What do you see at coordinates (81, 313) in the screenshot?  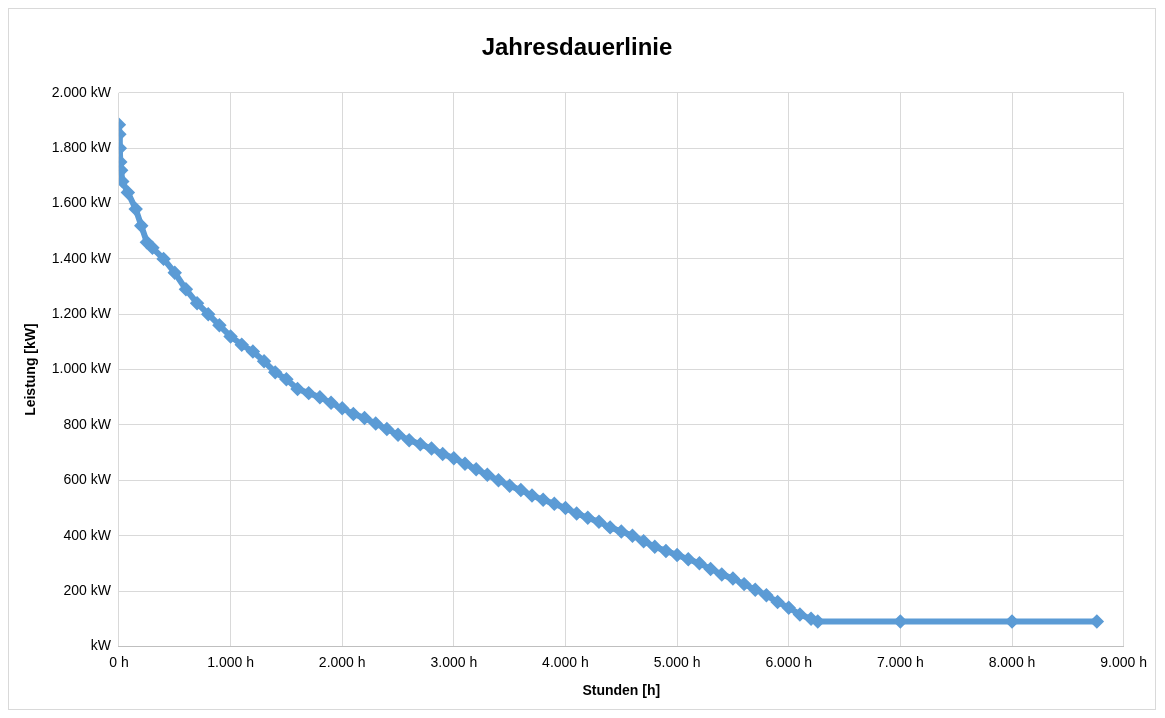 I see `y-tick-label: 1.200 kW` at bounding box center [81, 313].